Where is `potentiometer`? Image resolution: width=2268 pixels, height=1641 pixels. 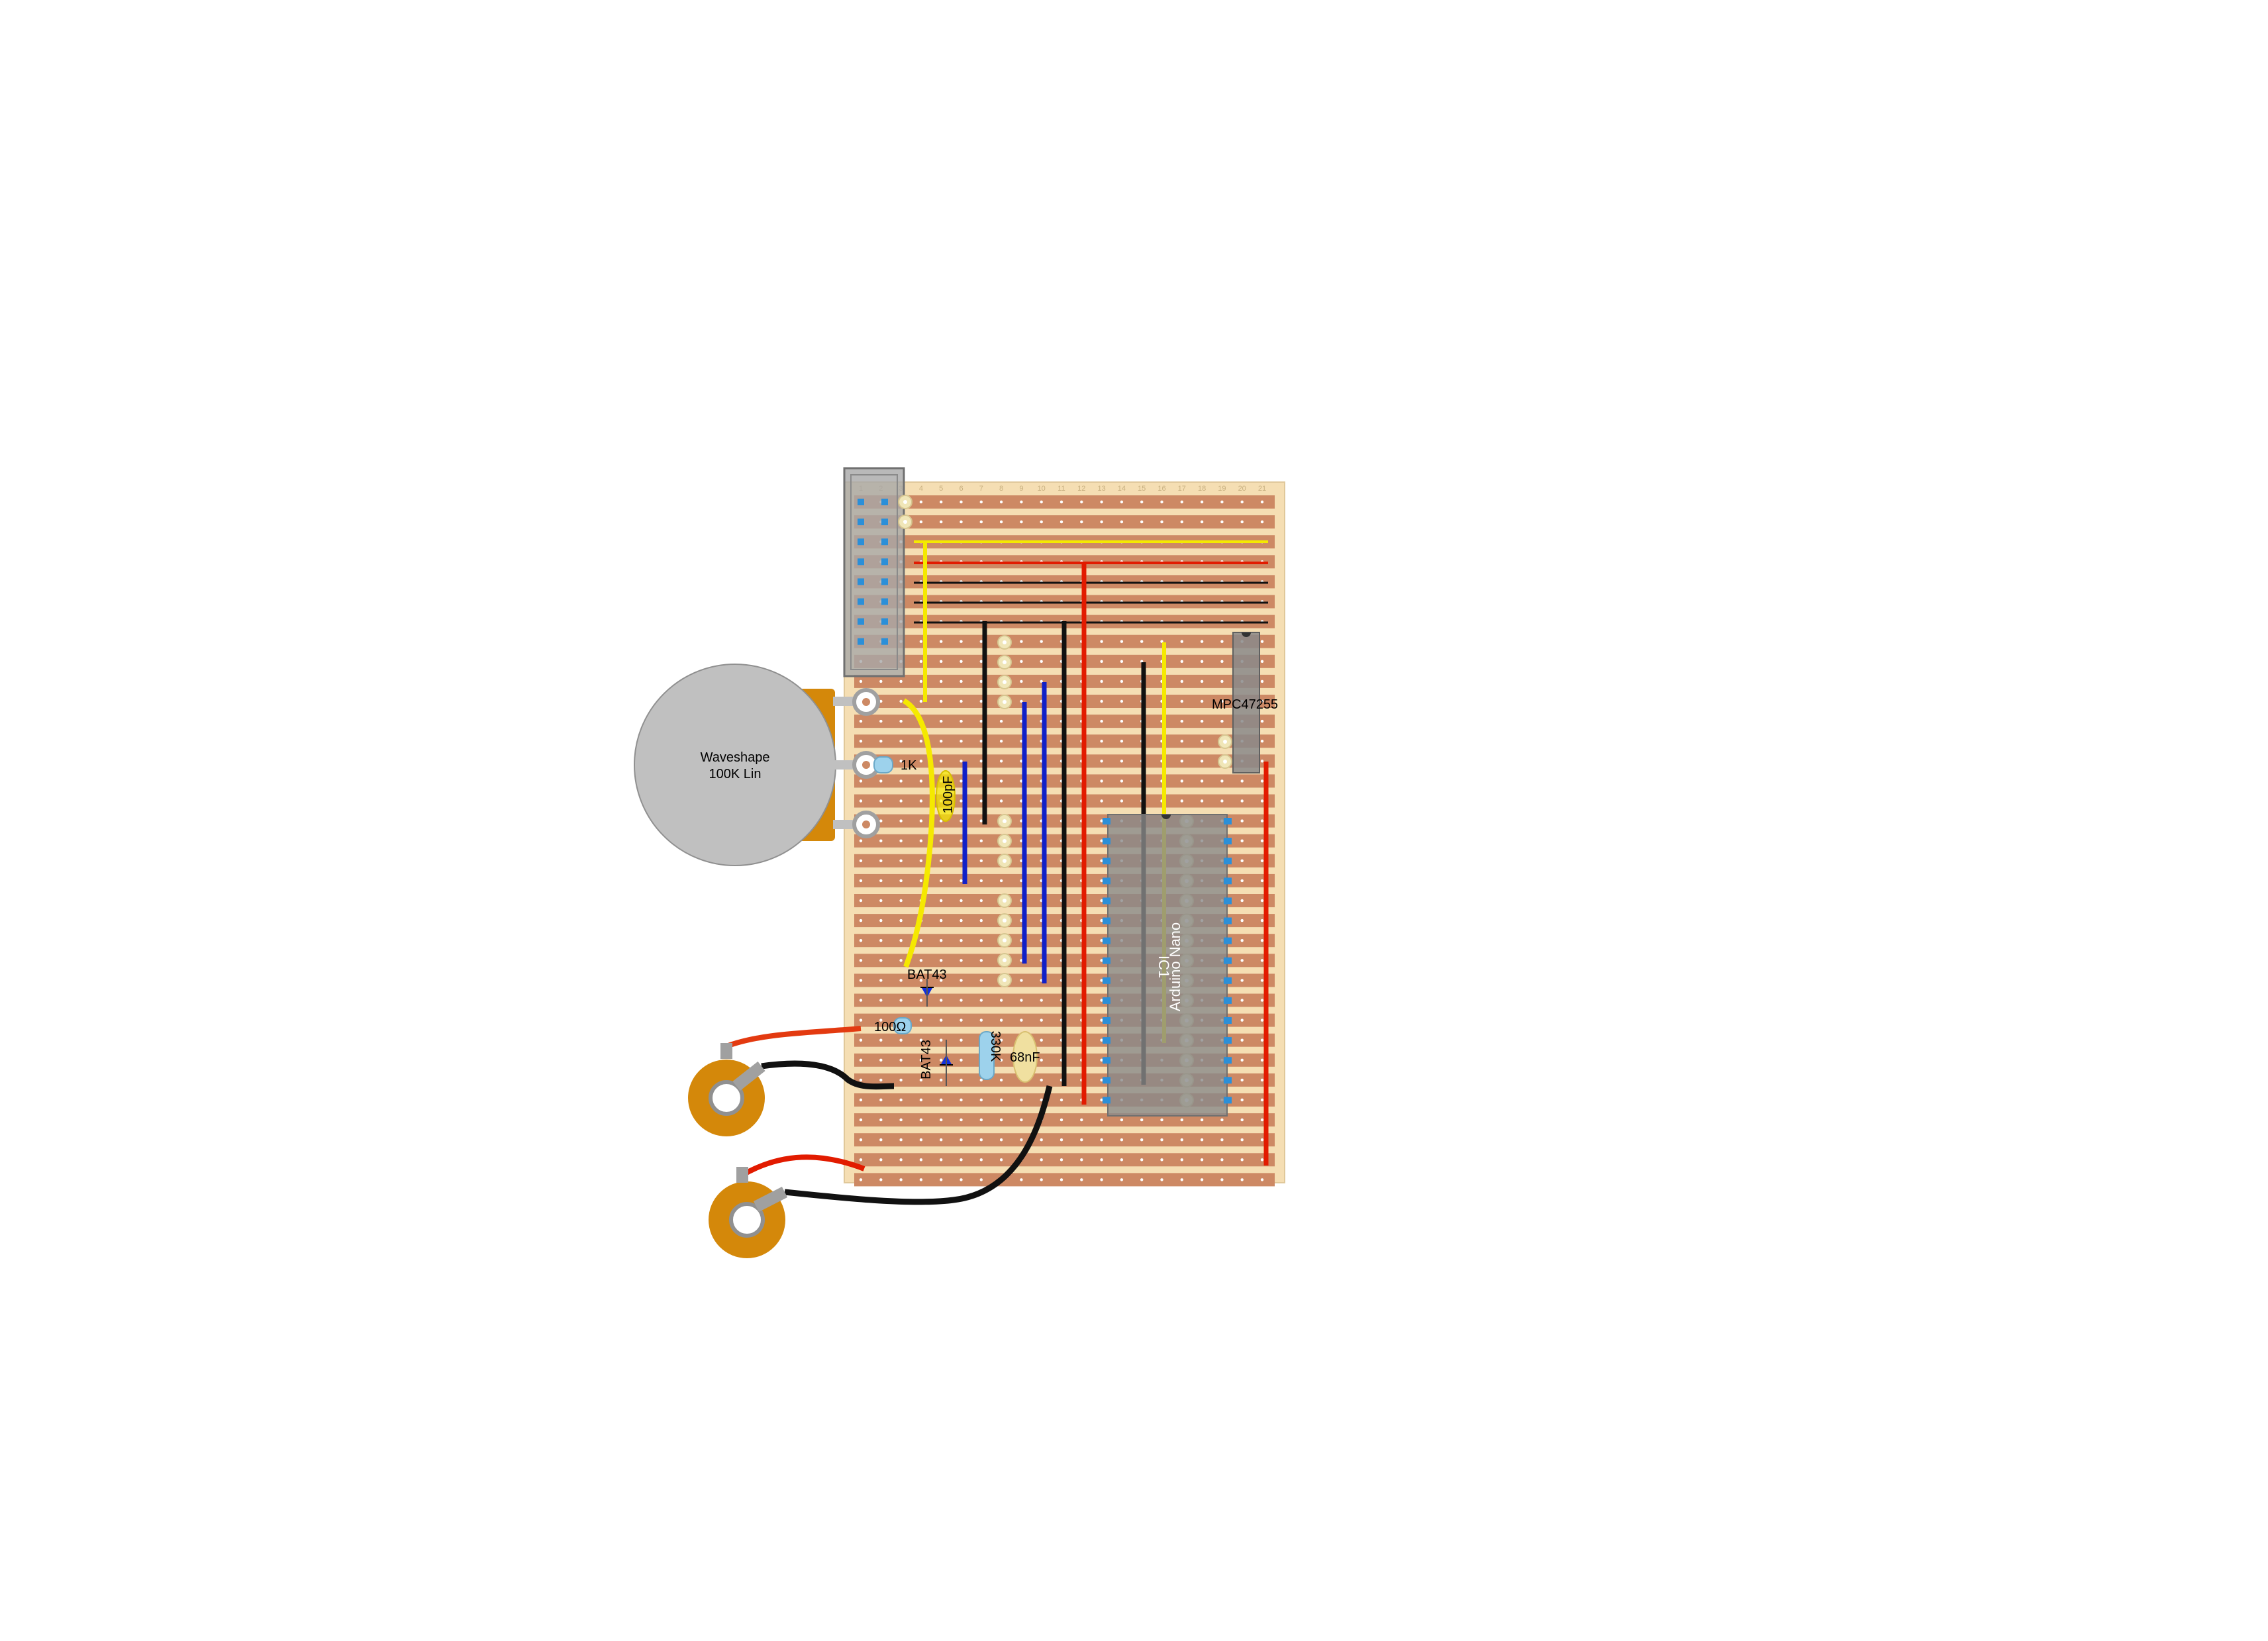
potentiometer is located at coordinates (757, 765).